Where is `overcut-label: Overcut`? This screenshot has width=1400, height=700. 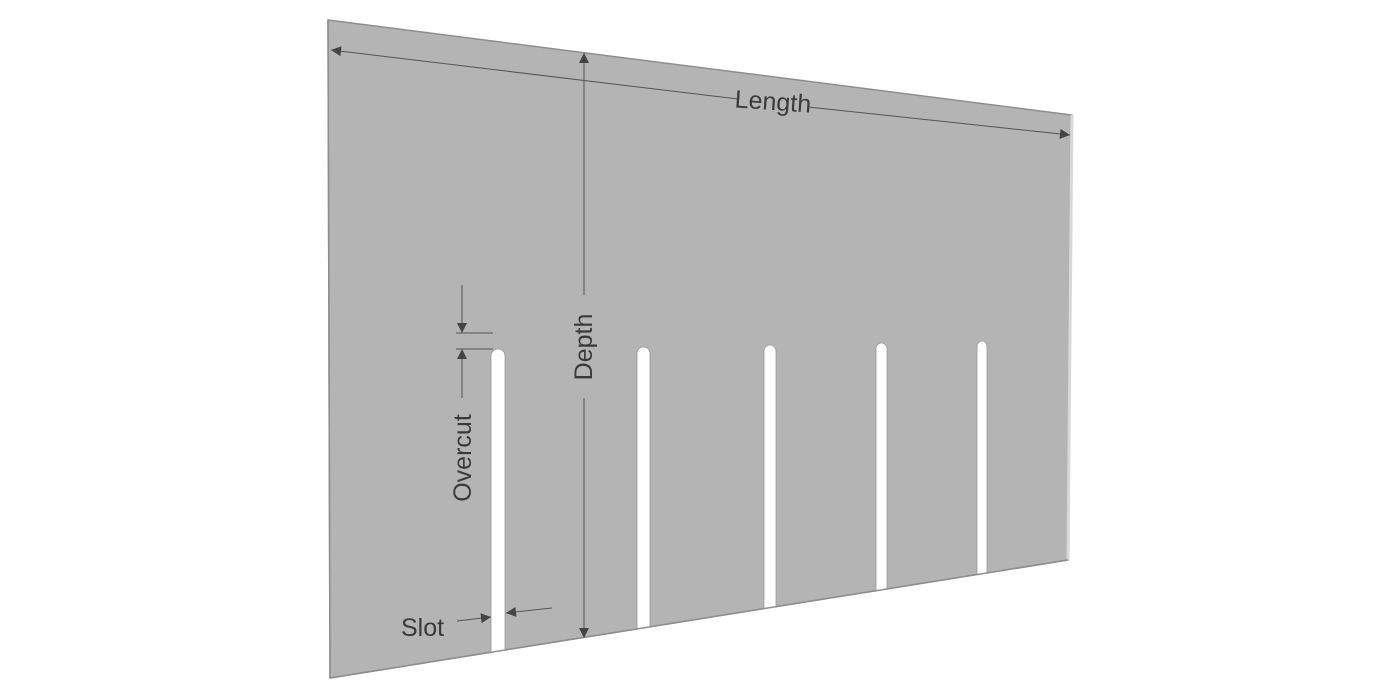 overcut-label: Overcut is located at coordinates (463, 458).